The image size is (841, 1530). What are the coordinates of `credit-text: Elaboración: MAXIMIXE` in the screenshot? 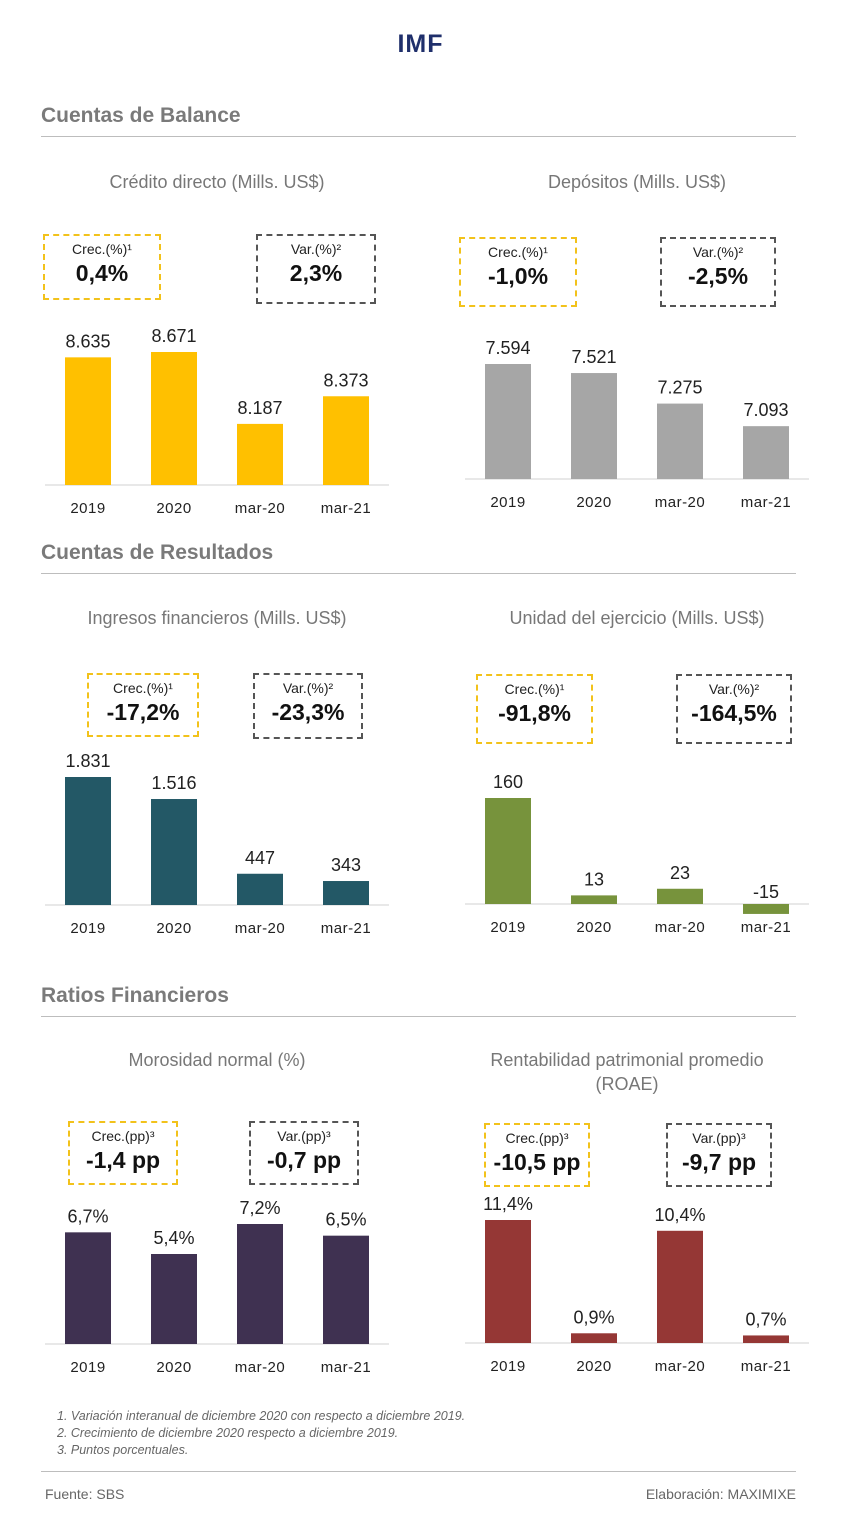 It's located at (720, 1494).